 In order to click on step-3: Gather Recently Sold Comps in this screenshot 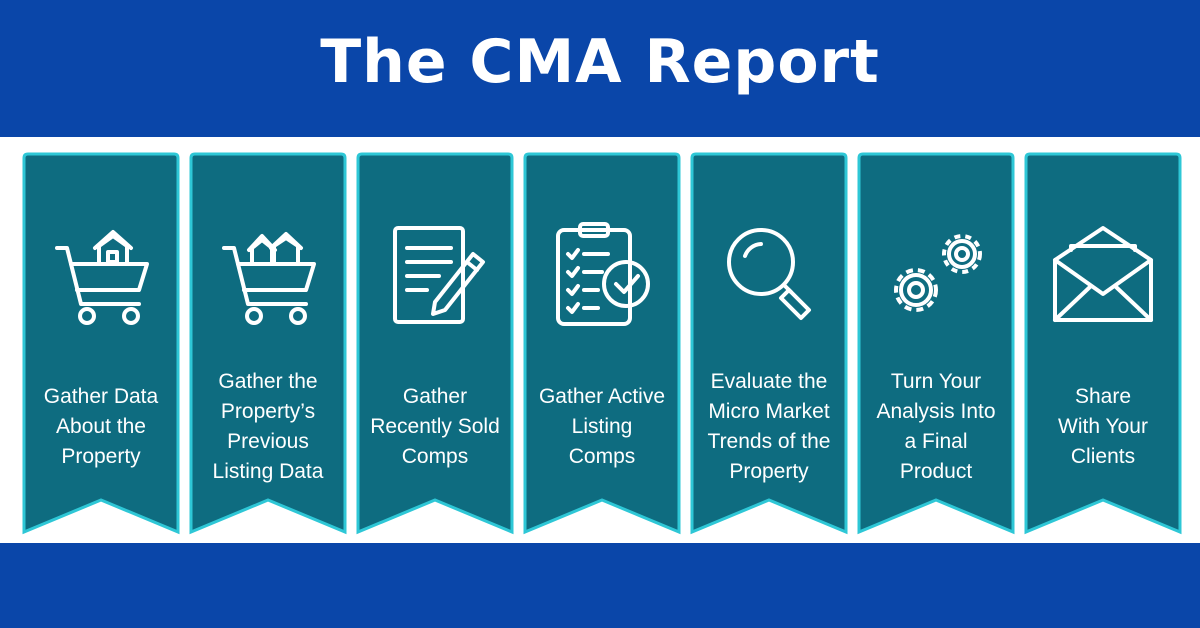, I will do `click(435, 344)`.